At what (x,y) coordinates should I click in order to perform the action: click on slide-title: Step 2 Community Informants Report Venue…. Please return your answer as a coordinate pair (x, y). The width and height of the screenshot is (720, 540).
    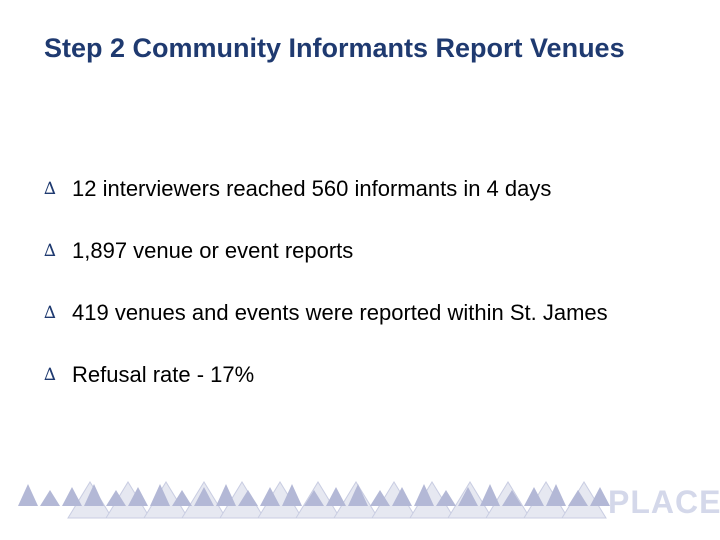
    Looking at the image, I should click on (334, 48).